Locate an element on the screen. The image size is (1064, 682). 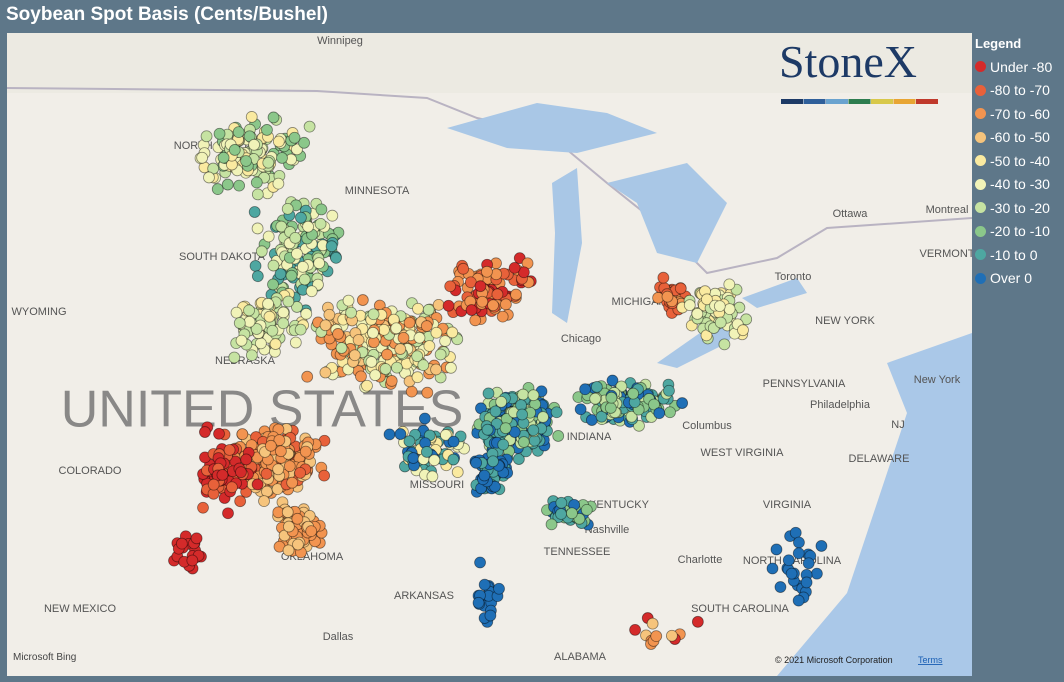
legend-item: -20 to -10 is located at coordinates (1013, 232).